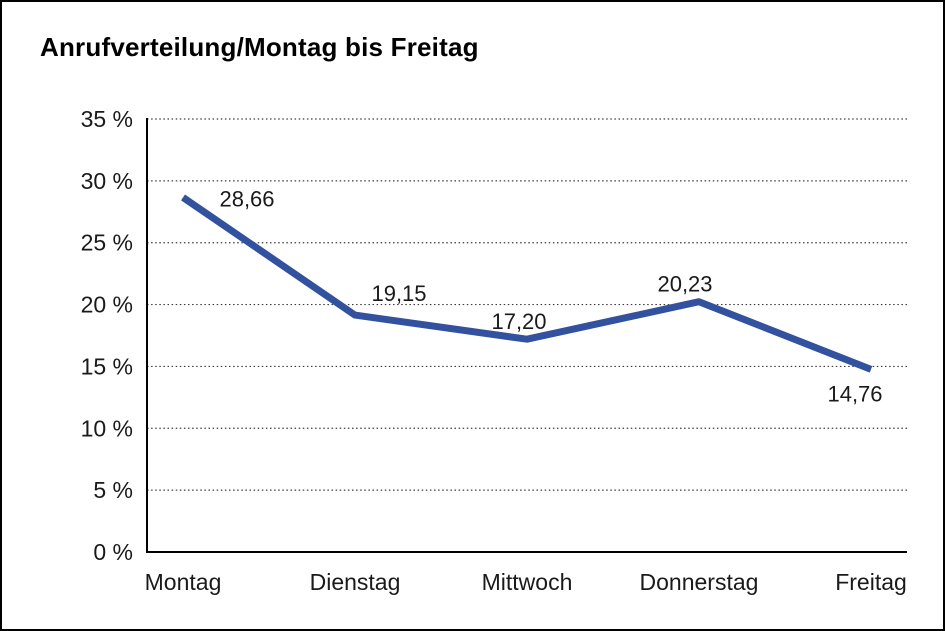  Describe the element at coordinates (107, 428) in the screenshot. I see `y-tick-label: 10 %` at that location.